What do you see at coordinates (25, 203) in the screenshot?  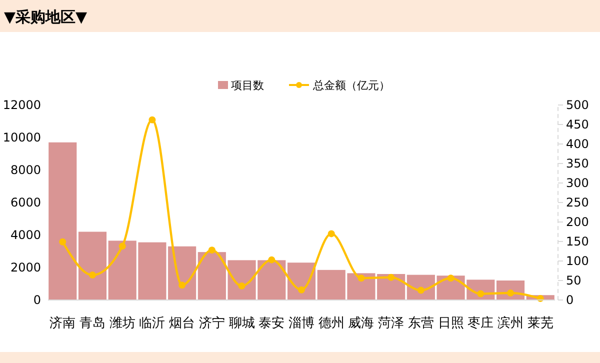 I see `y-tick-label: 6000` at bounding box center [25, 203].